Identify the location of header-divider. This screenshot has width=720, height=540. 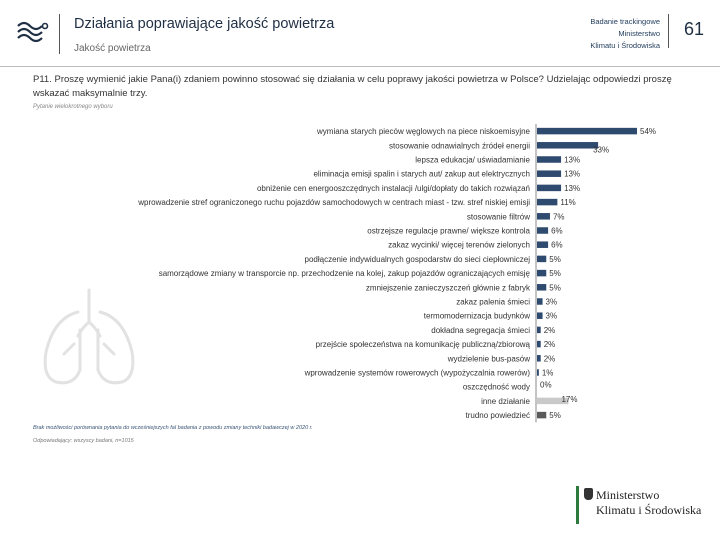
(59, 34).